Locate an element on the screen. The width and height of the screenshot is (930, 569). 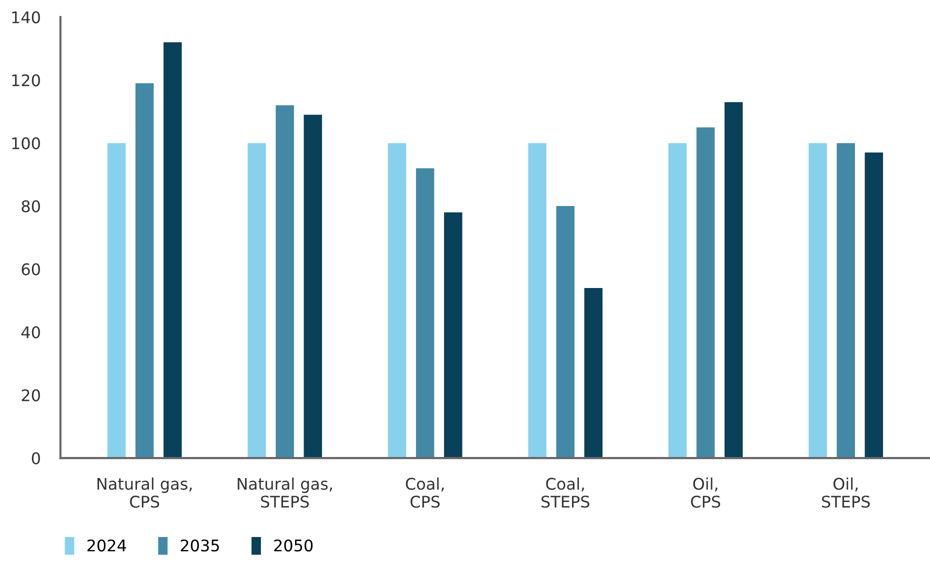
x-tick-label: Oil, STEPS is located at coordinates (846, 492).